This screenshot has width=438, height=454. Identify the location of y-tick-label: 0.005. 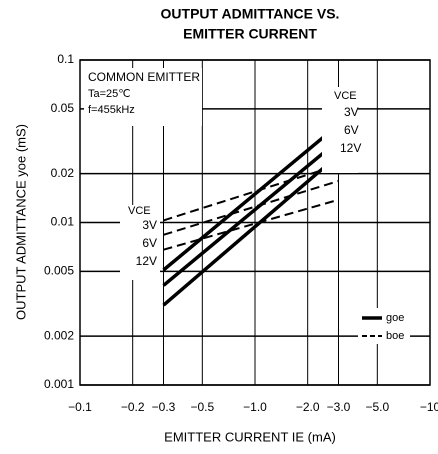
(59, 271).